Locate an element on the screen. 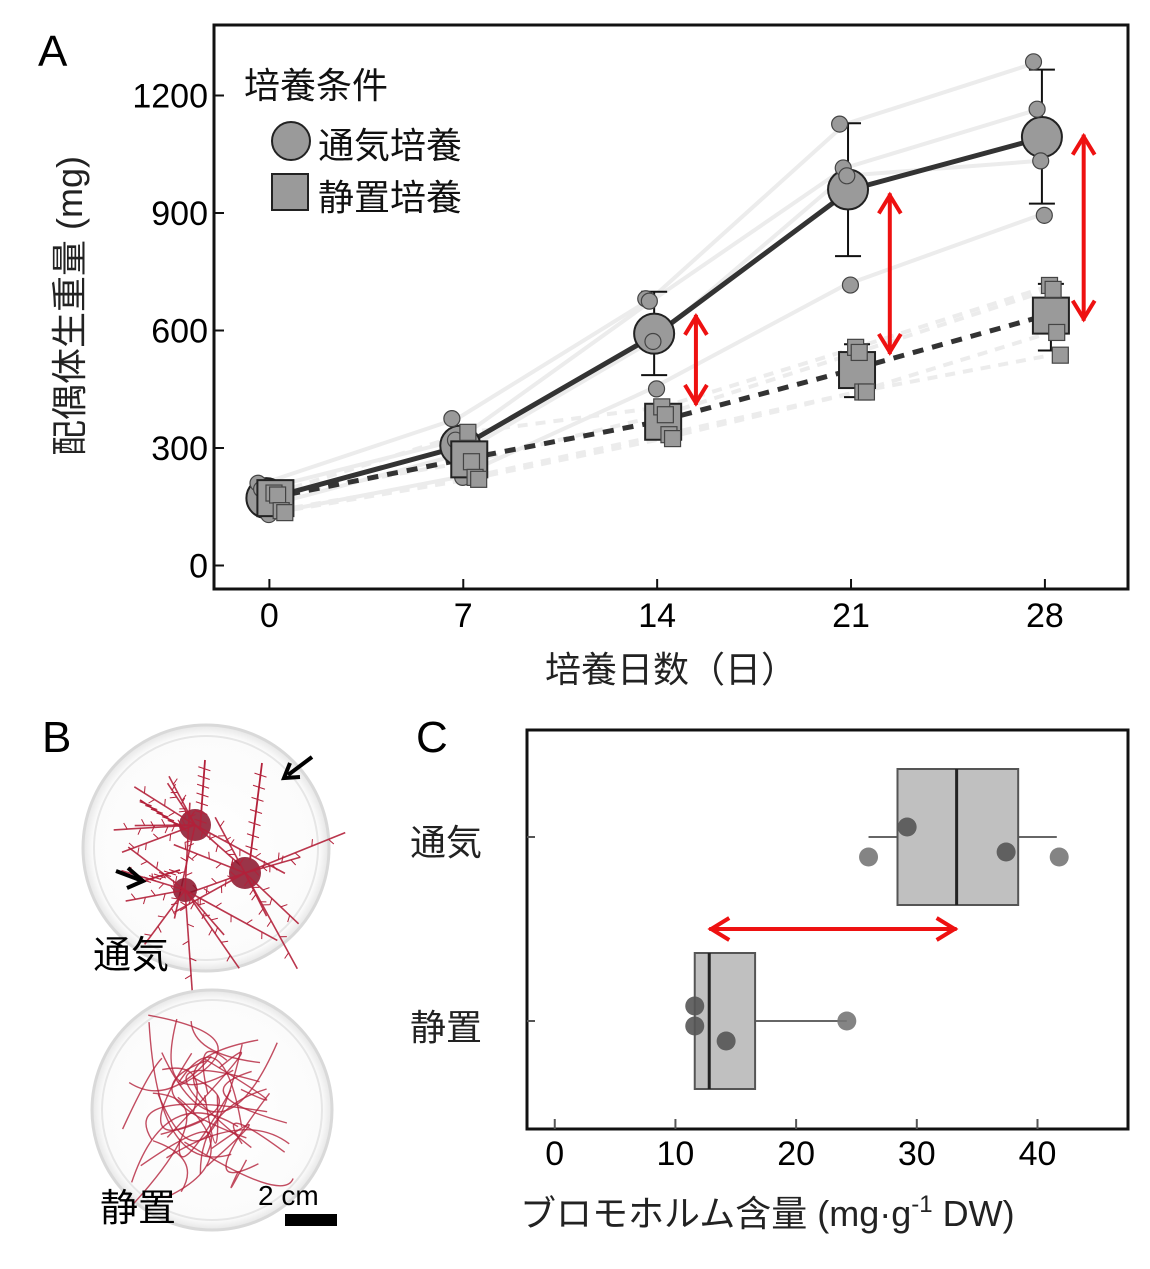  photo-static: 静置 2 cm is located at coordinates (214, 1110).